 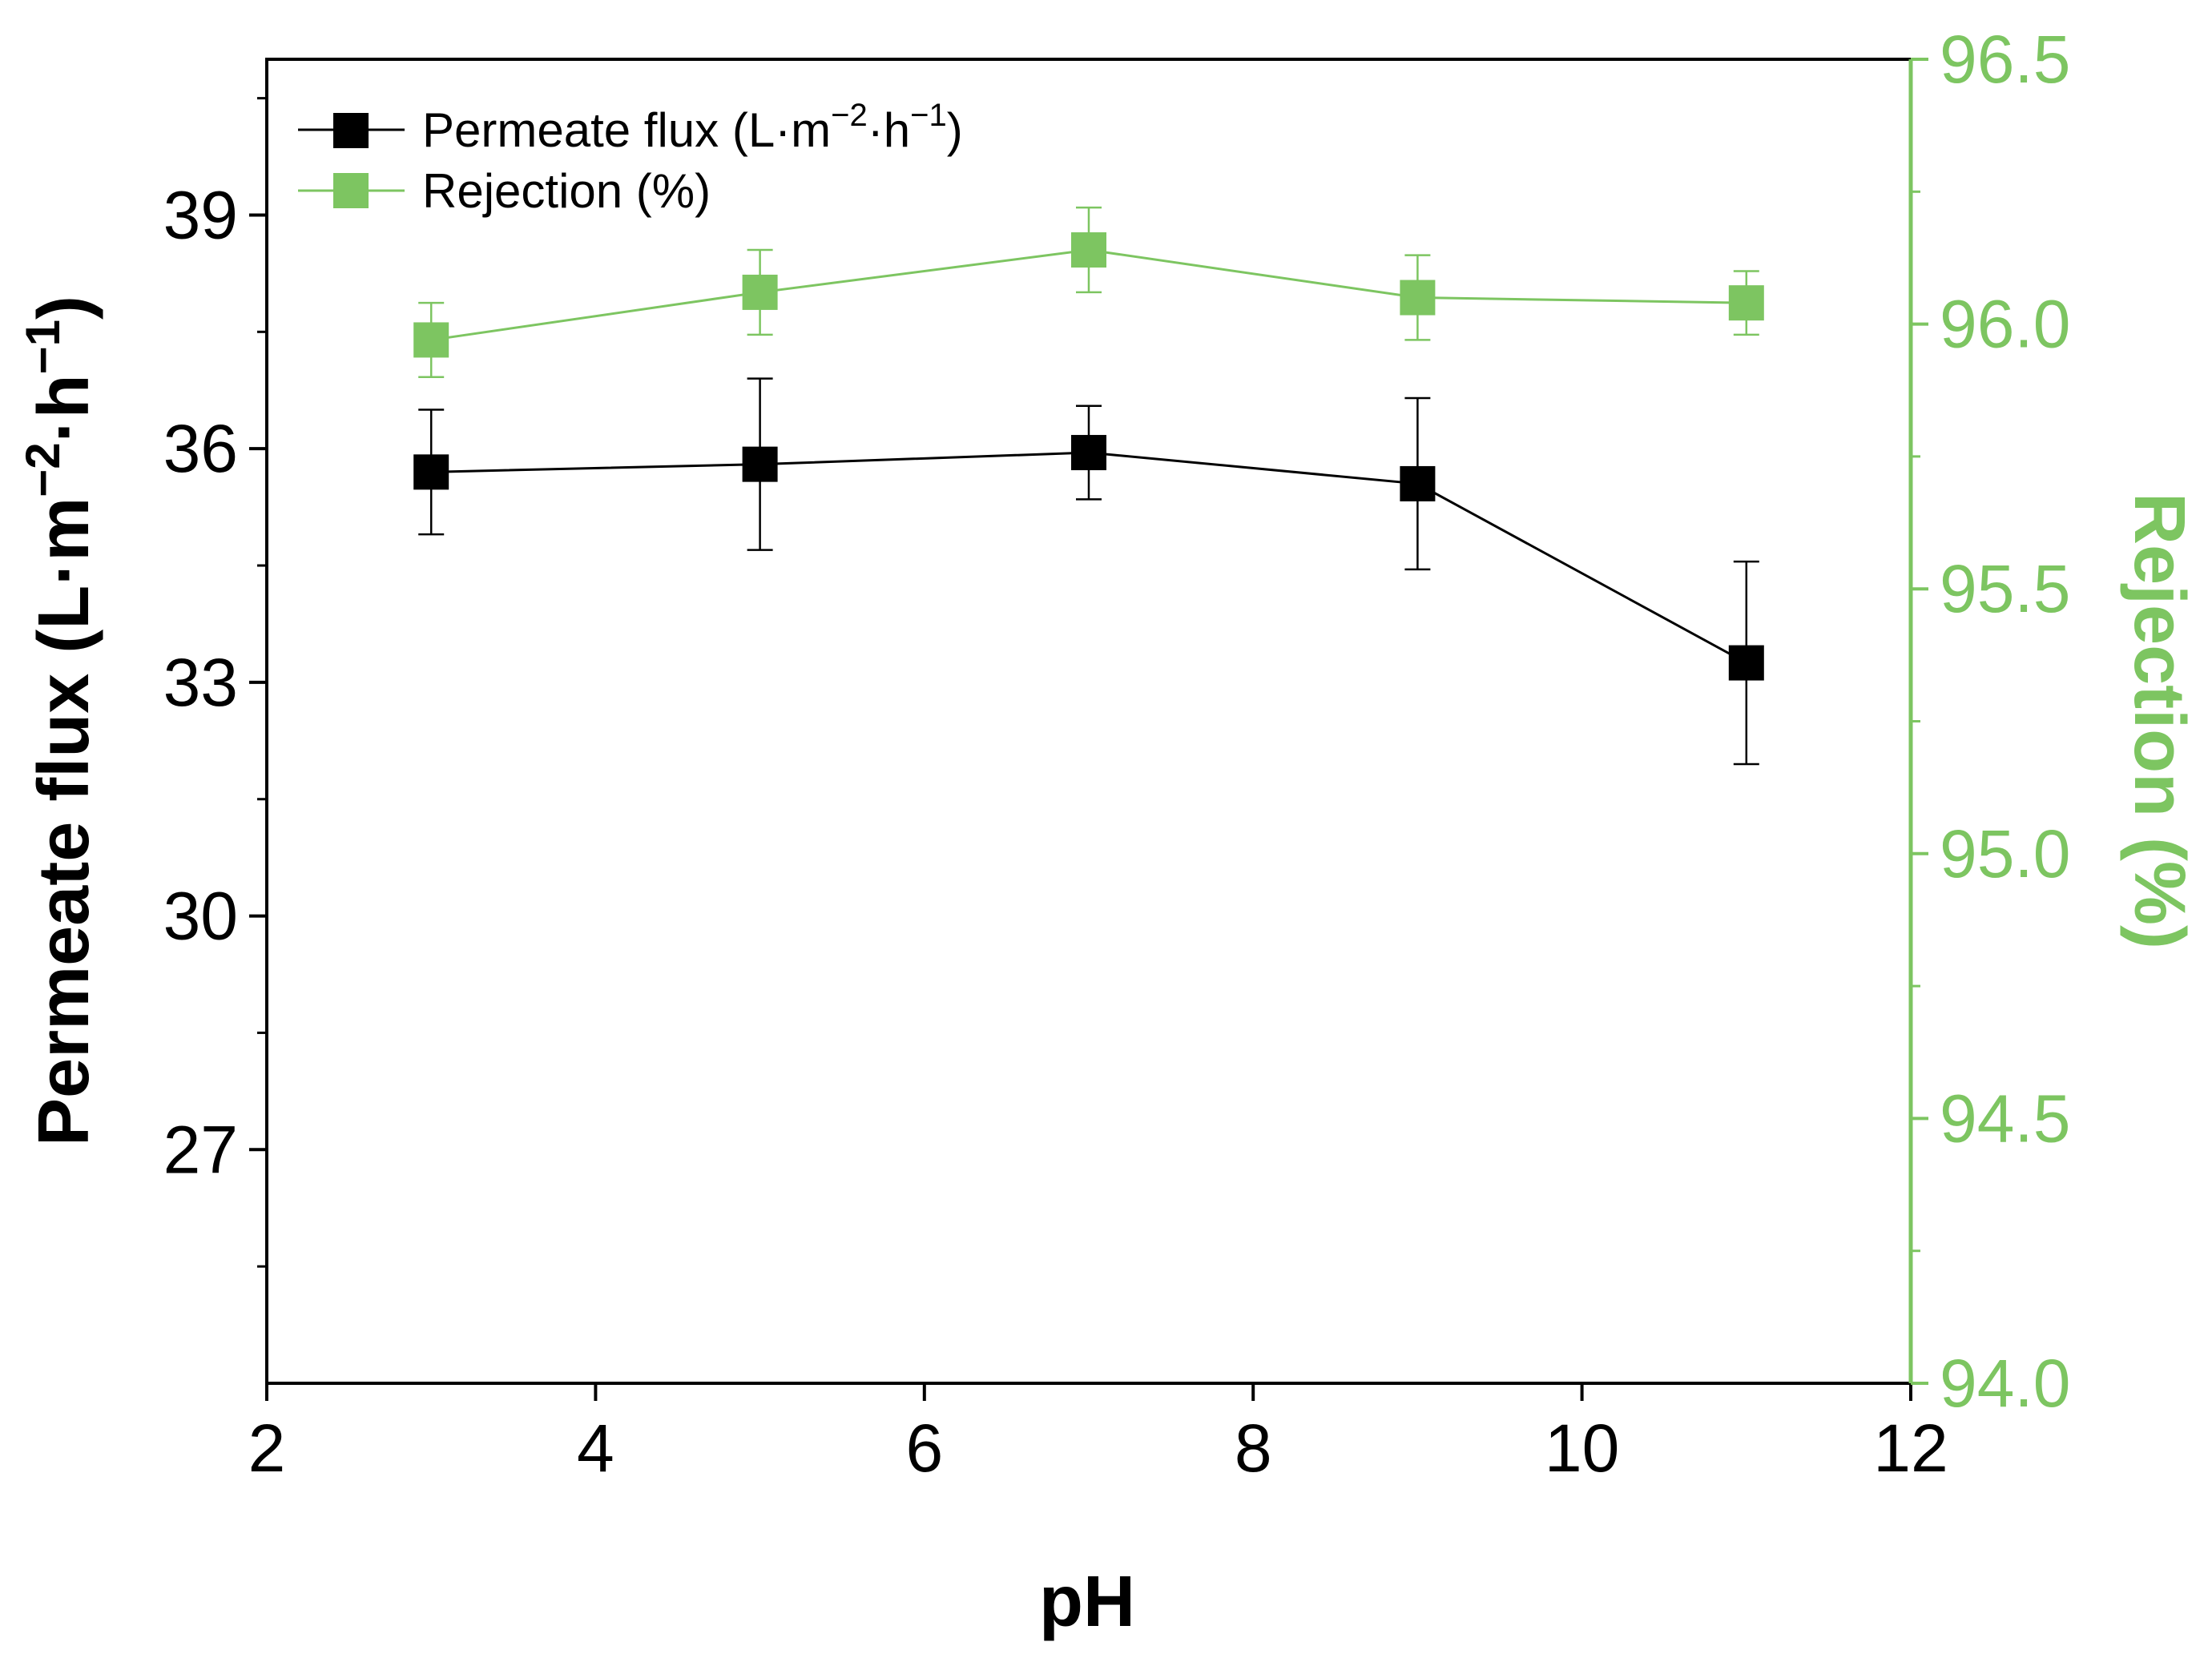 I want to click on x-tick-label: 2, so click(x=267, y=1449).